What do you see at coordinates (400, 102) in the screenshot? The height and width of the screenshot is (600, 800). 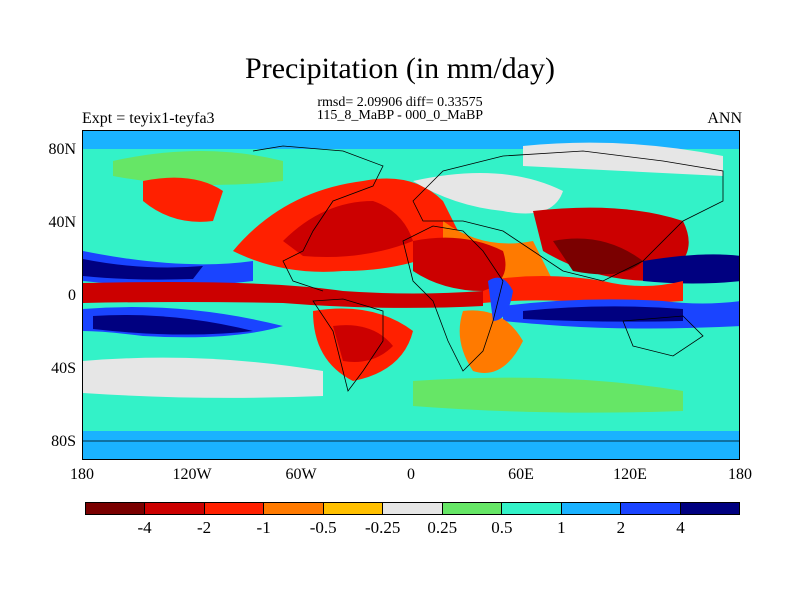 I see `rmsd-diff-label: rmsd= 2.09906 diff= 0.33575` at bounding box center [400, 102].